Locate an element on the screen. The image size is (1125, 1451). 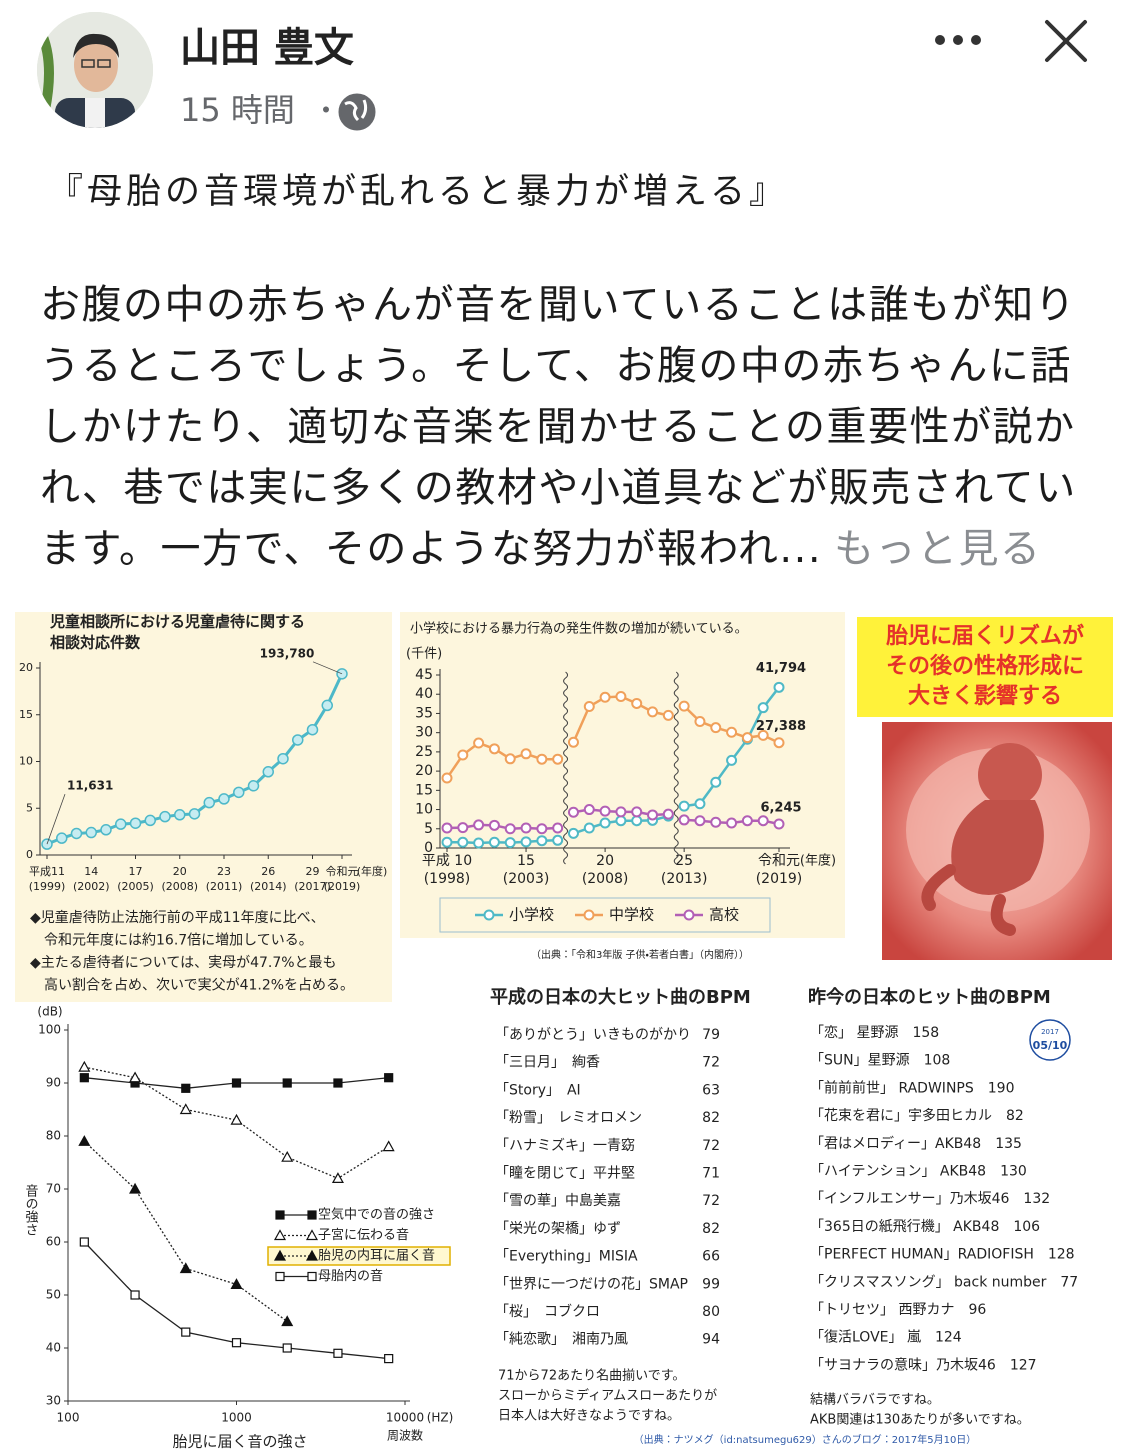
legend-label: 中学校 is located at coordinates (631, 915).